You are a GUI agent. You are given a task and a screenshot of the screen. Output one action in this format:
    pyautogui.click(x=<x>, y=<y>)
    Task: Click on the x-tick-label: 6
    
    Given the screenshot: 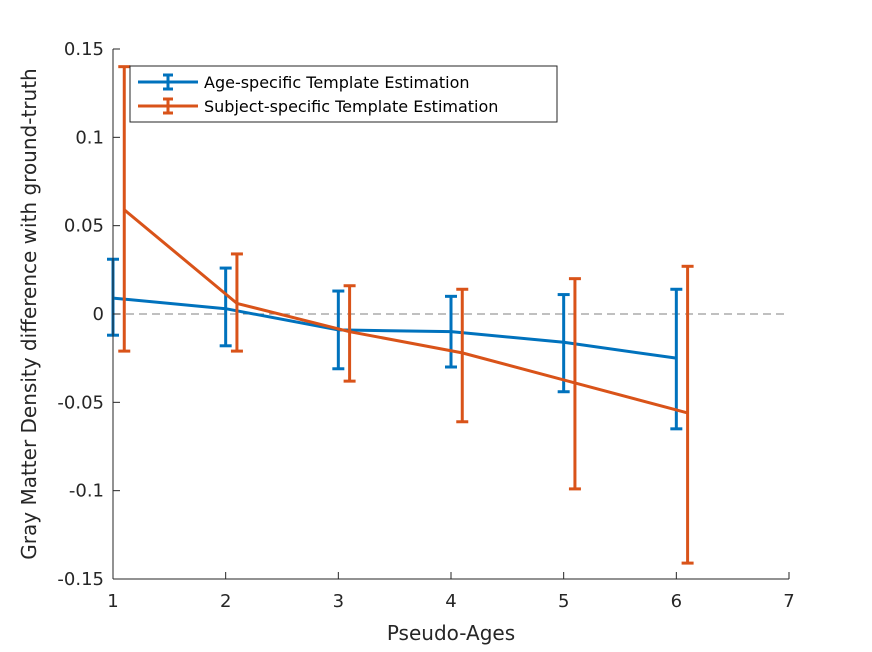 What is the action you would take?
    pyautogui.click(x=676, y=601)
    